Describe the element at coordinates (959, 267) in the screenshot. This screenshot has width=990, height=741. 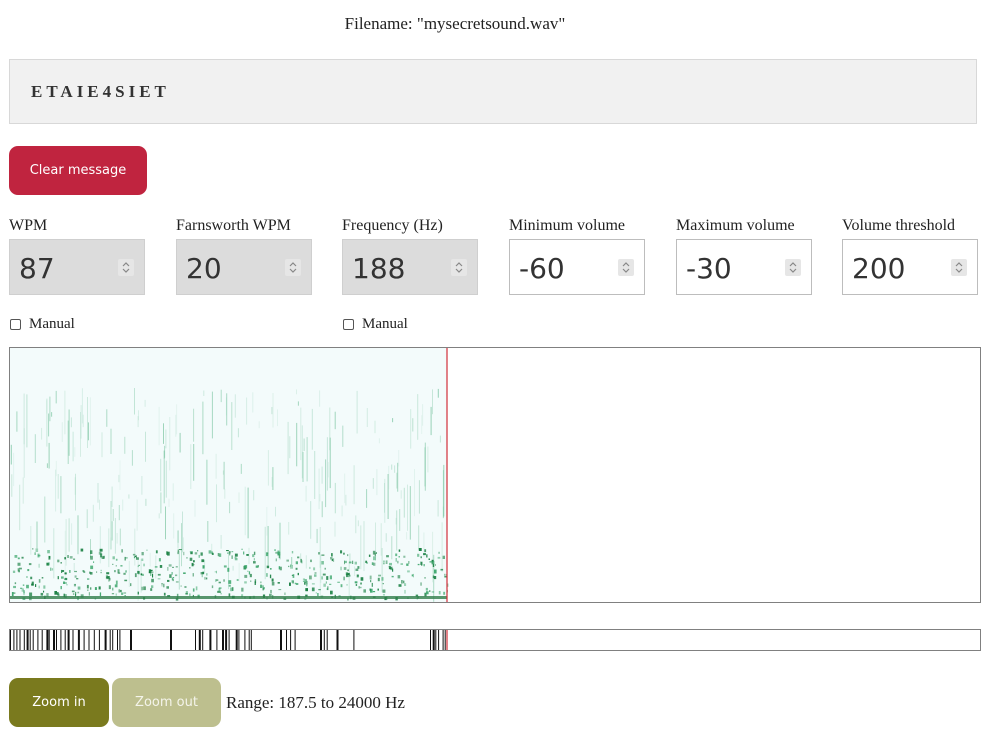
I see `volume-threshold-spinner-icon` at that location.